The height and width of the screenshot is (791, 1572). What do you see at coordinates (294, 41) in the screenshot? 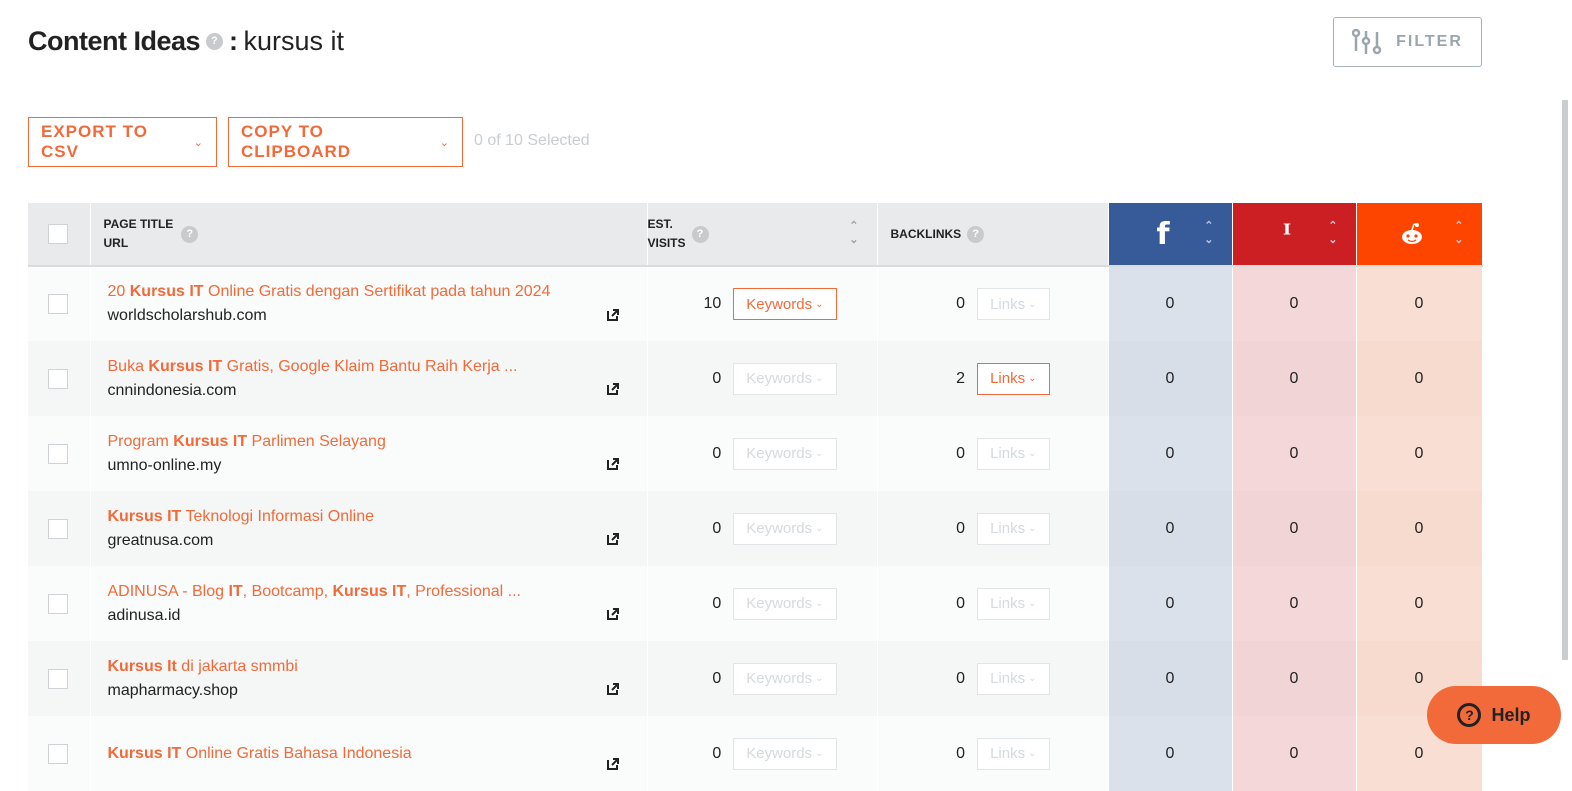
I see `keyword: kursus it` at bounding box center [294, 41].